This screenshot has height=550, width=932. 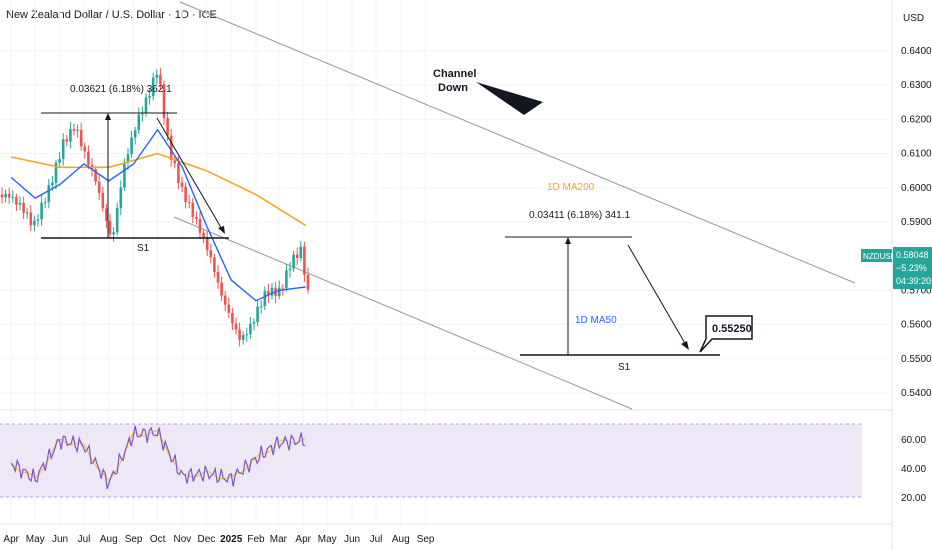 I want to click on currency-label: USD, so click(x=913, y=18).